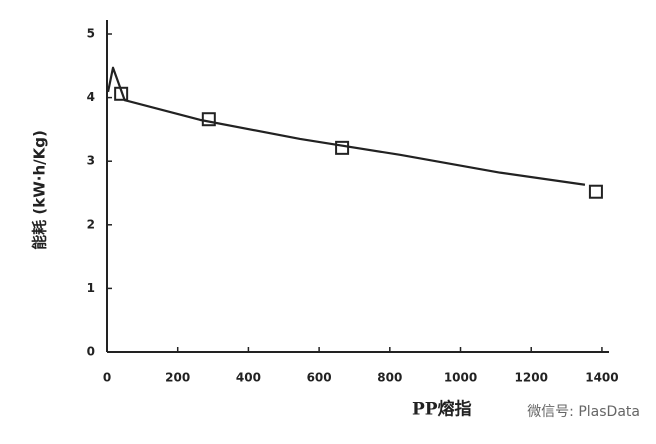 Image resolution: width=656 pixels, height=444 pixels. I want to click on x-tick-label: 1200, so click(531, 378).